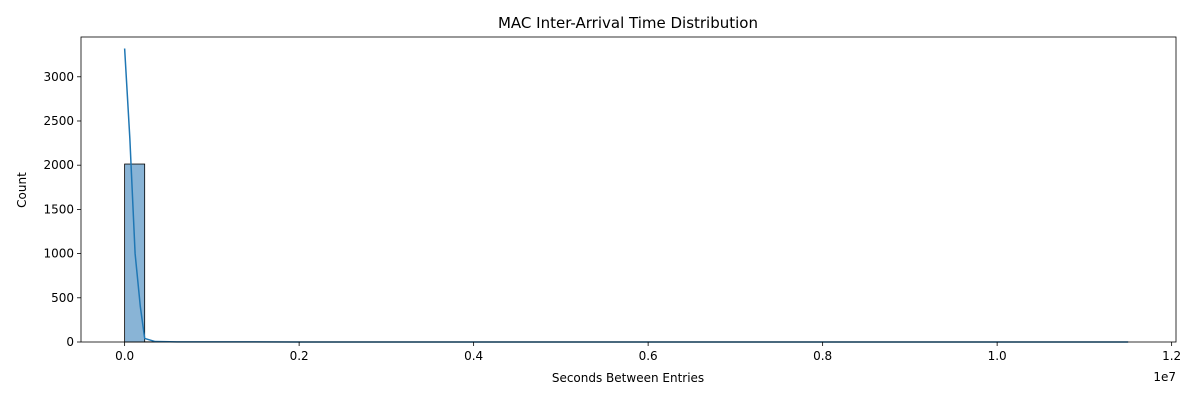 This screenshot has width=1200, height=400. I want to click on x-axis-offset-label: 1e7, so click(1164, 377).